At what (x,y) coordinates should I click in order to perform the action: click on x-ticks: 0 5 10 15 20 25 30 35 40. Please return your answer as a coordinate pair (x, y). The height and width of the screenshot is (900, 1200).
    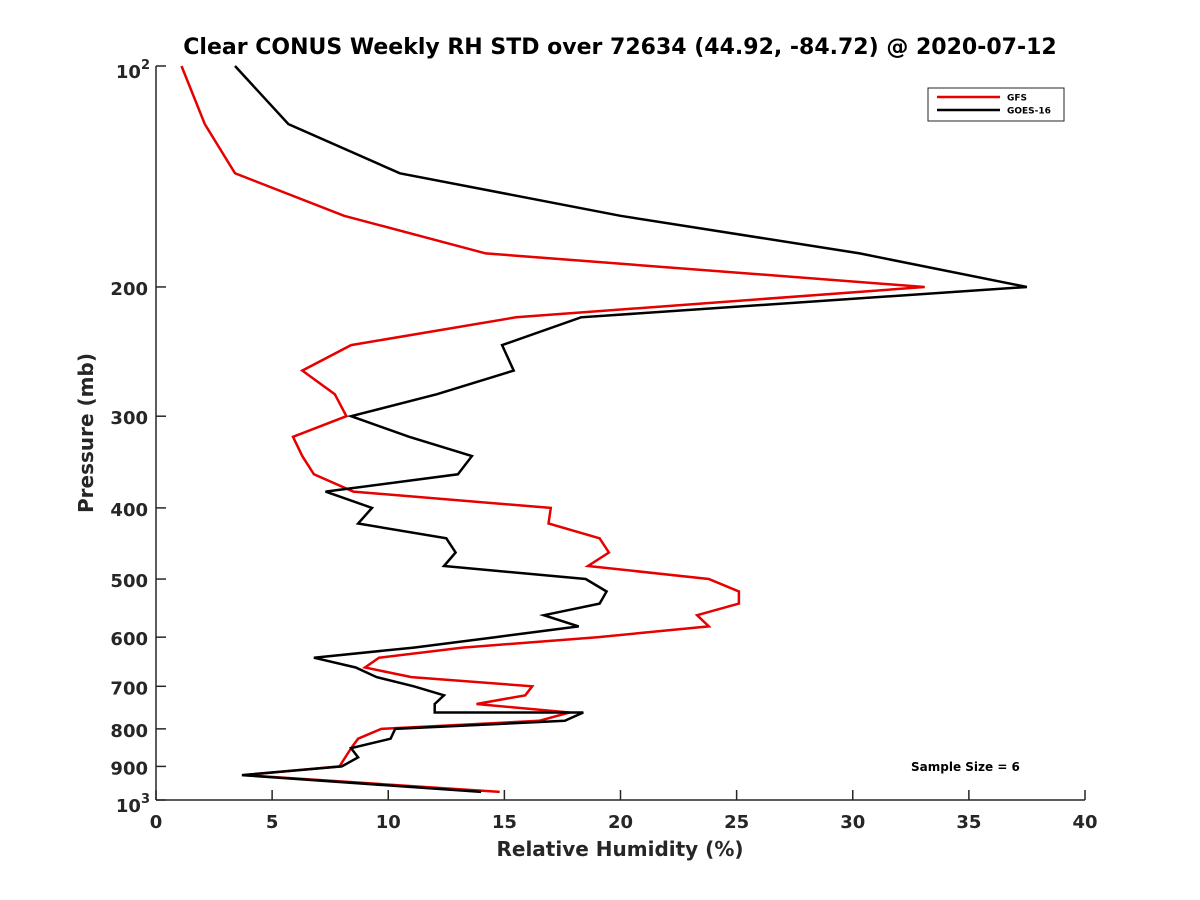
    Looking at the image, I should click on (624, 811).